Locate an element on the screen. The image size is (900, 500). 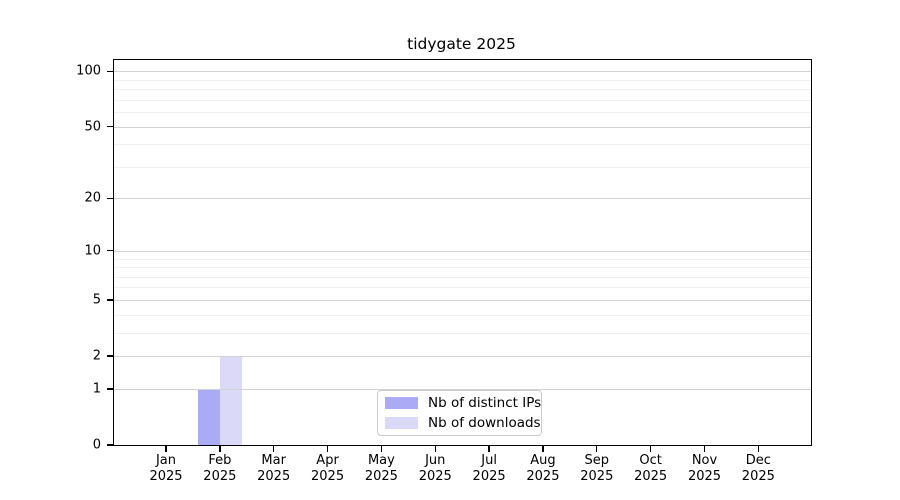
legend: Nb of distinct IPs Nb of downloads is located at coordinates (459, 413).